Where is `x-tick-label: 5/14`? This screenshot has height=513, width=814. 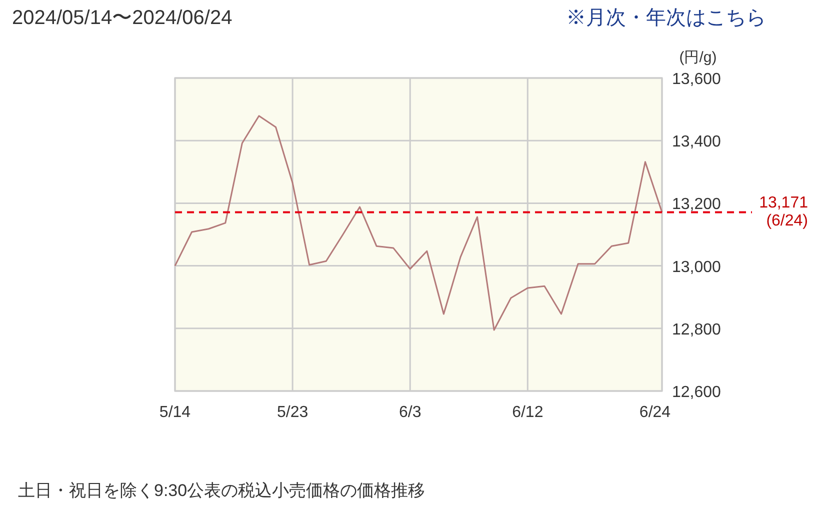
x-tick-label: 5/14 is located at coordinates (175, 412).